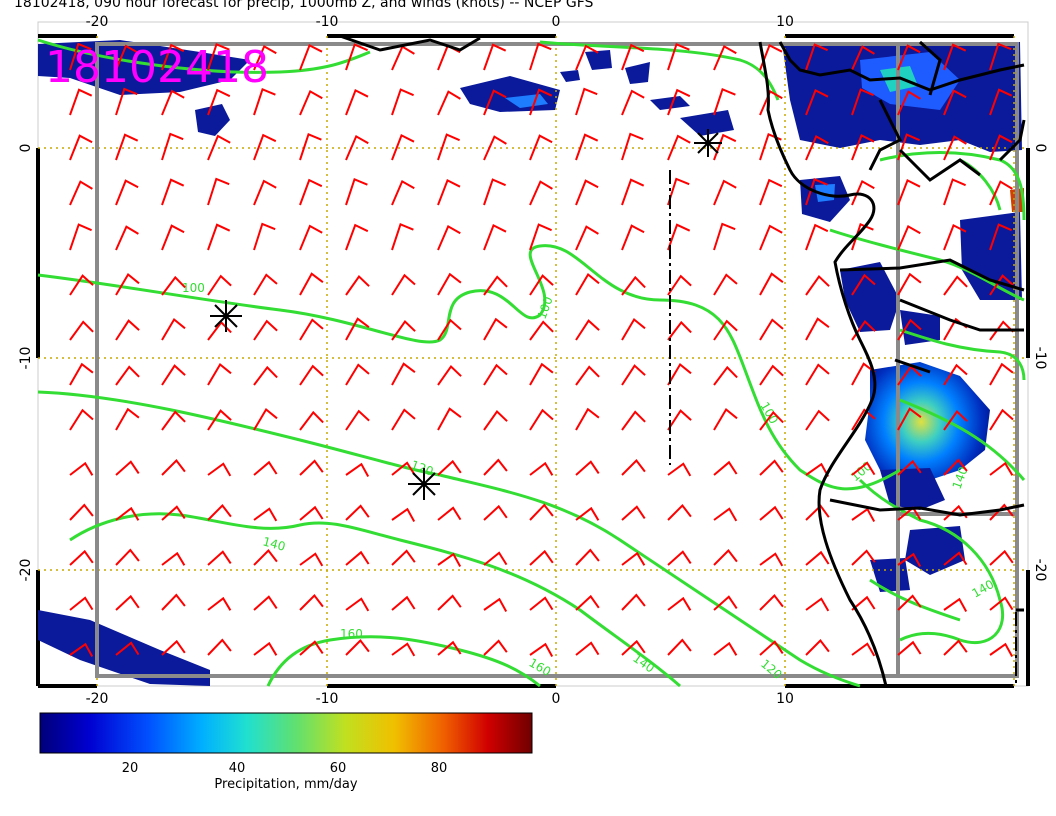 The height and width of the screenshot is (816, 1056). I want to click on colorbar-tick: 60, so click(338, 768).